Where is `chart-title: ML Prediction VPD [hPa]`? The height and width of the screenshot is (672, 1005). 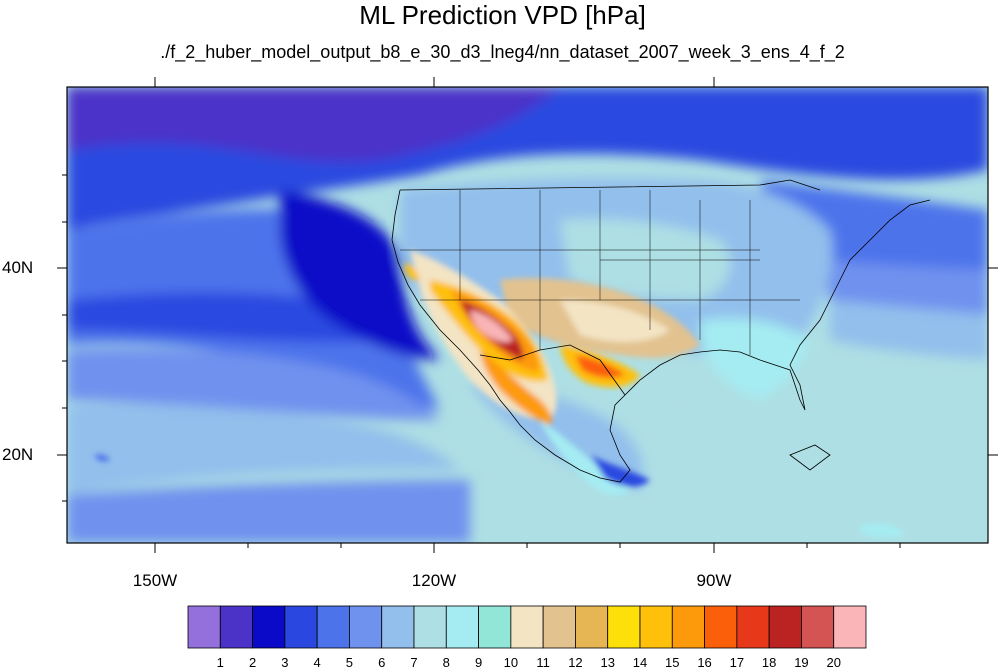
chart-title: ML Prediction VPD [hPa] is located at coordinates (502, 15).